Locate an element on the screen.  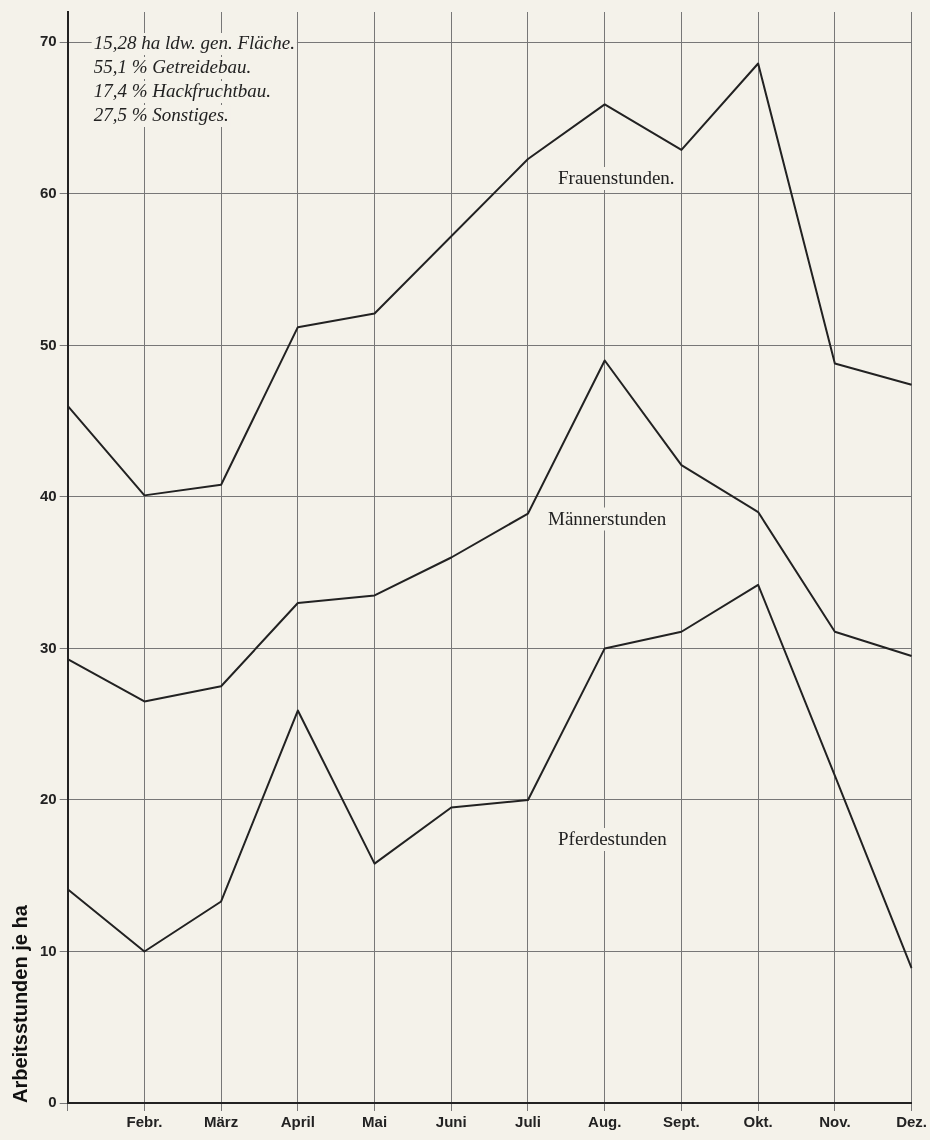
x-tick-label: März is located at coordinates (221, 1122).